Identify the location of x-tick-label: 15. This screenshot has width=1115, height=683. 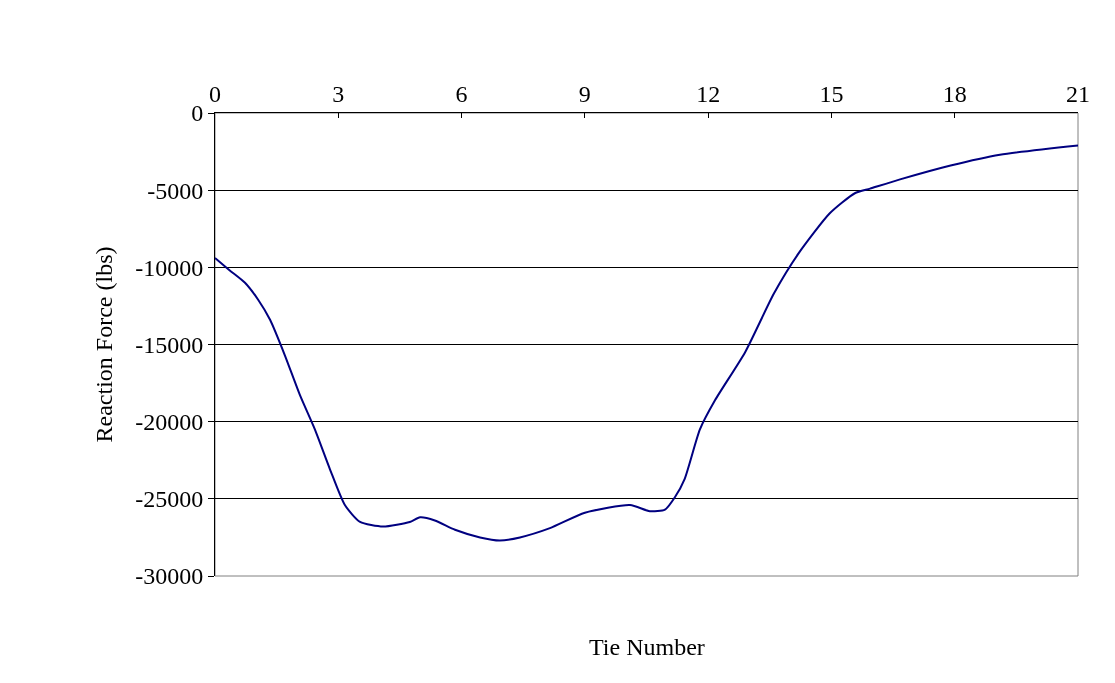
(831, 94).